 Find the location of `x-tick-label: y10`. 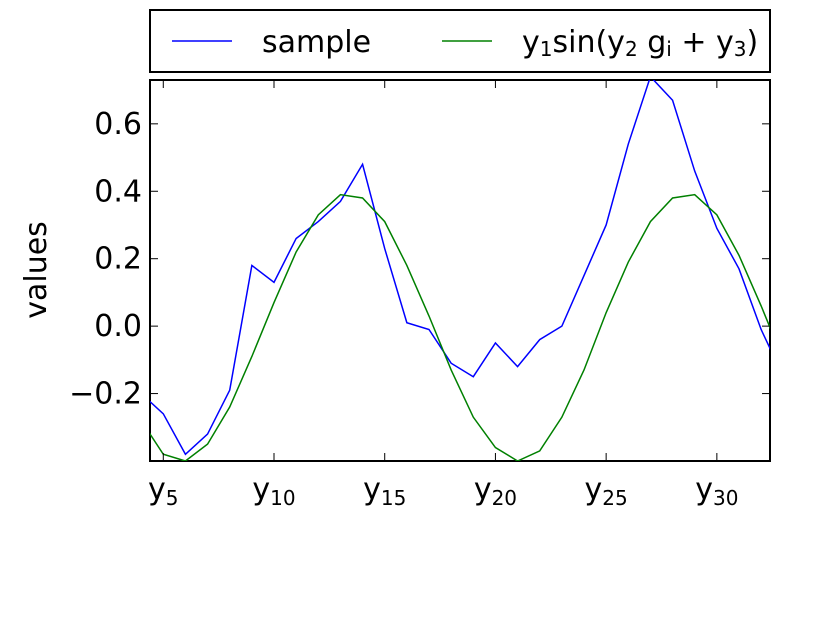

x-tick-label: y10 is located at coordinates (273, 491).